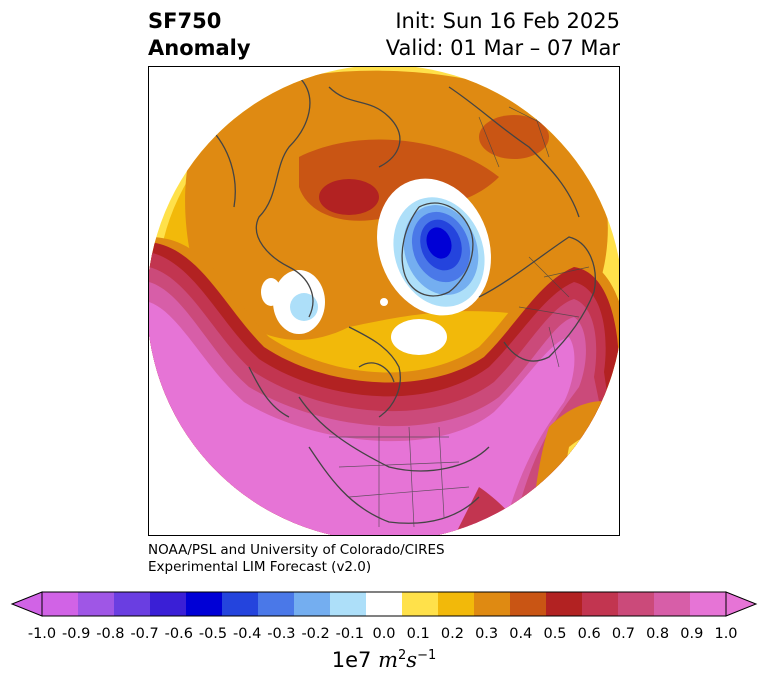 Image resolution: width=768 pixels, height=688 pixels. Describe the element at coordinates (402, 655) in the screenshot. I see `label-exp-m: 2` at that location.